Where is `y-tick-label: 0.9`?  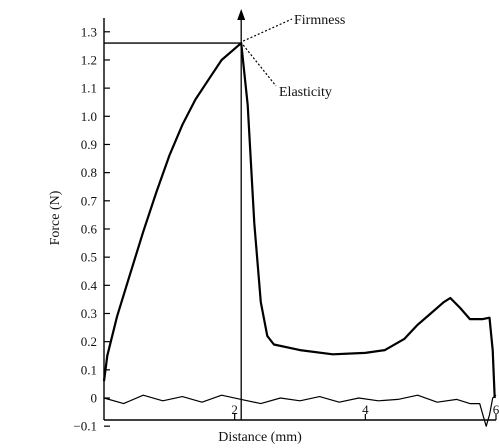
y-tick-label: 0.9 is located at coordinates (89, 144).